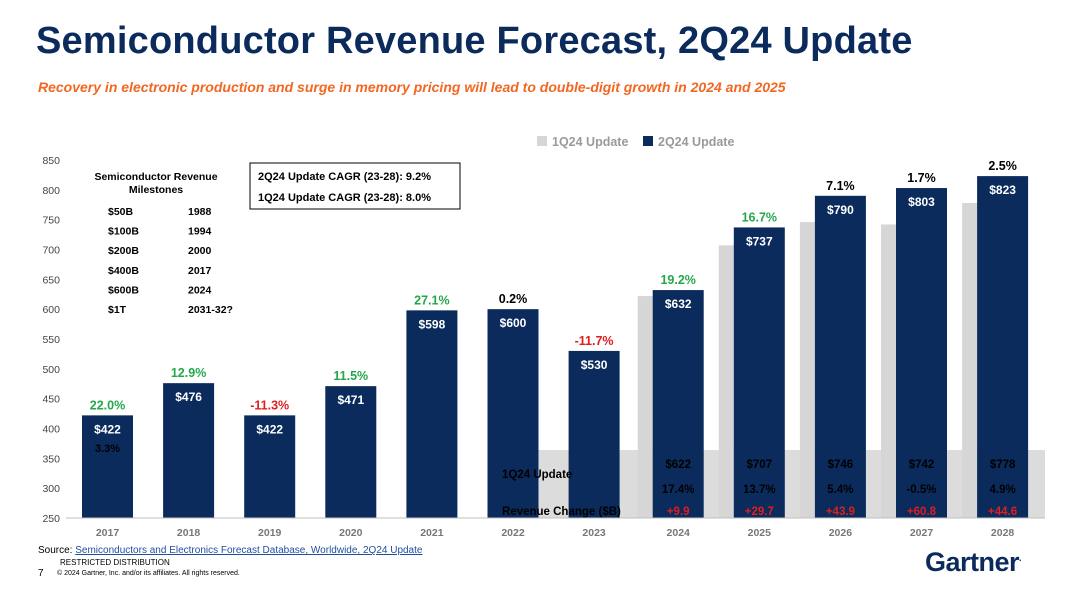 The width and height of the screenshot is (1080, 603). Describe the element at coordinates (431, 300) in the screenshot. I see `growth-label: 27.1%` at that location.